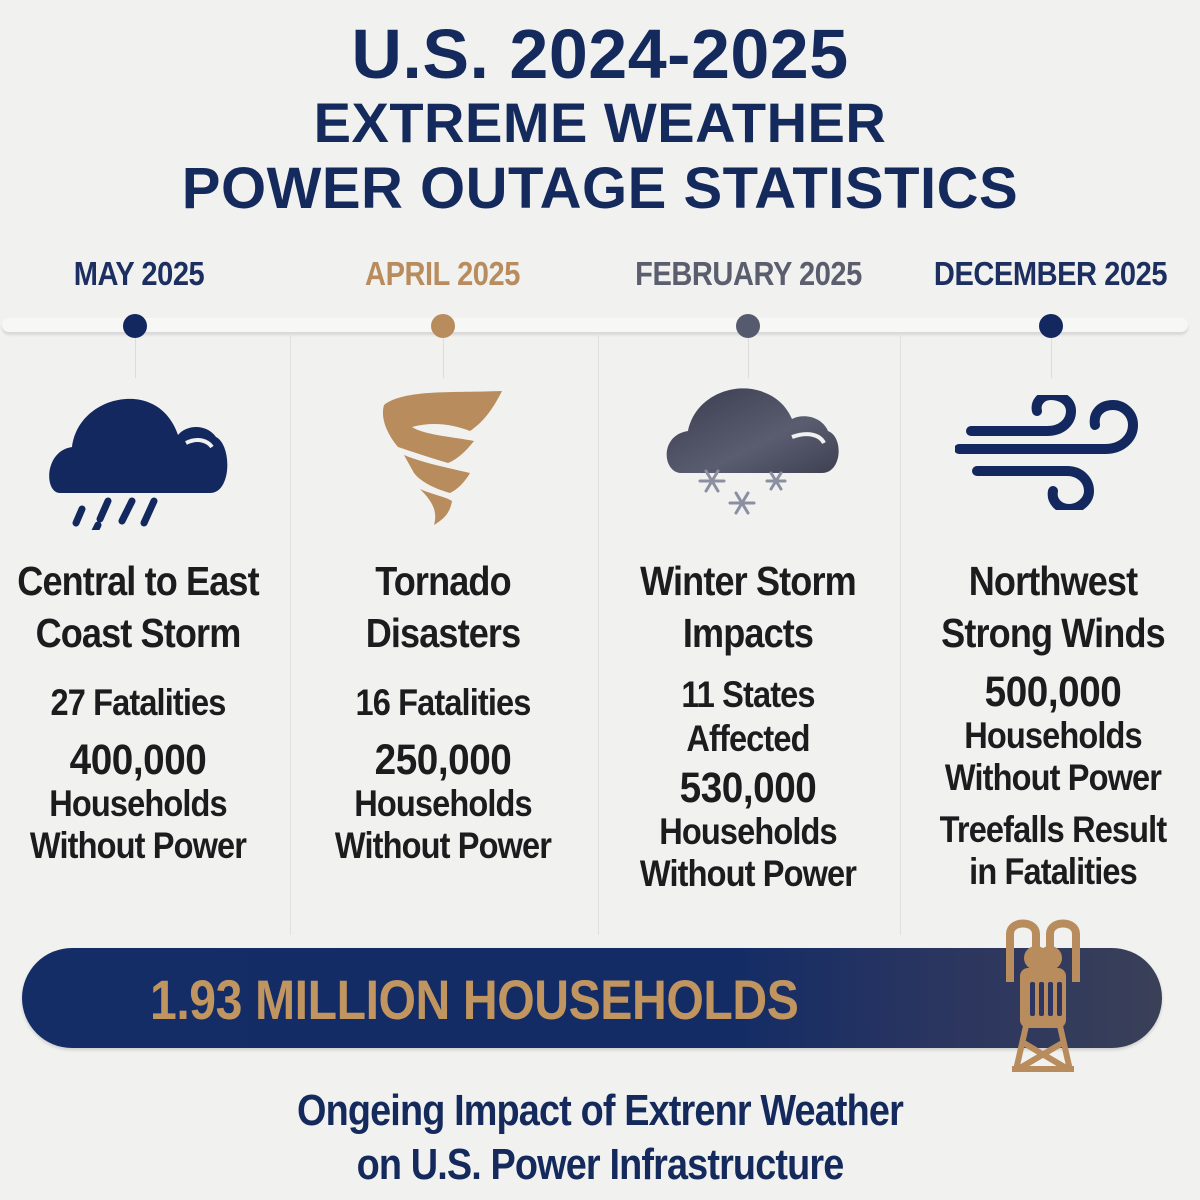 This screenshot has height=1200, width=1200. Describe the element at coordinates (748, 694) in the screenshot. I see `states-affected-stat: 11 States` at that location.